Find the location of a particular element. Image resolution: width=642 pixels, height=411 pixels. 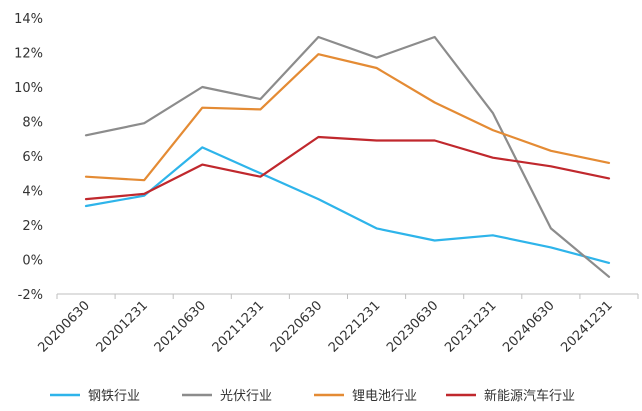

y-tick-label: 0% is located at coordinates (32, 261).